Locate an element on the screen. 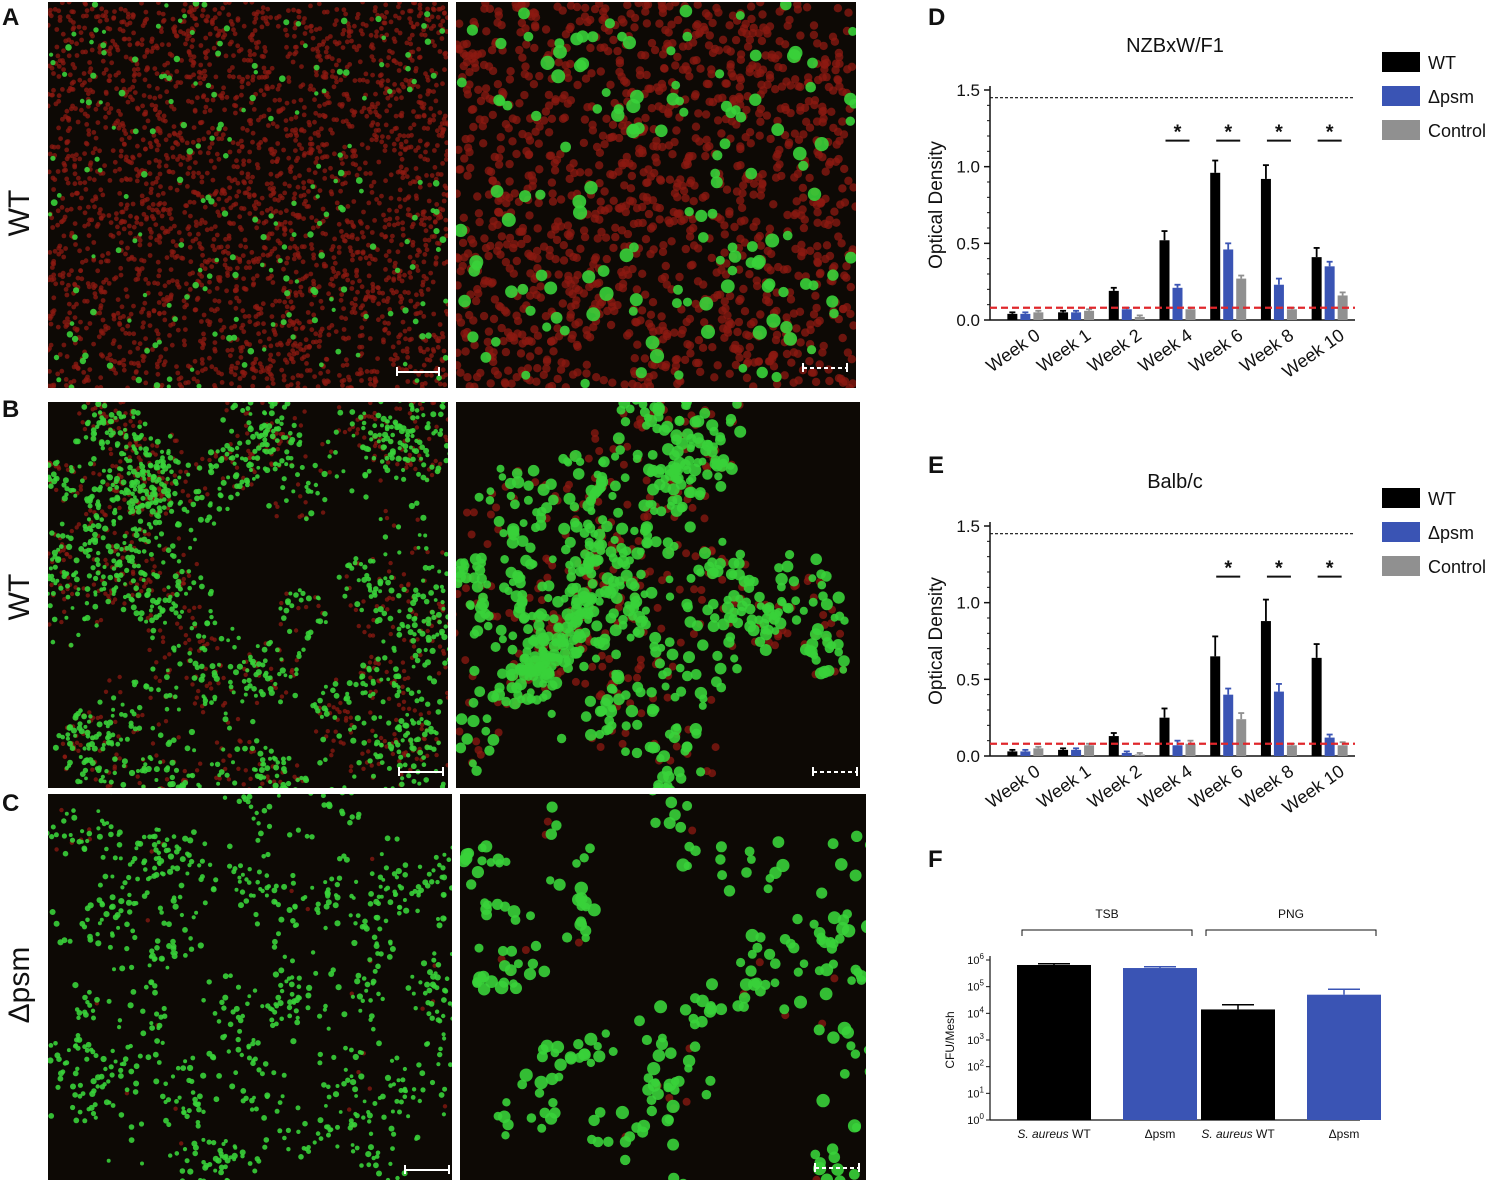 This screenshot has width=1489, height=1182. micrograph-b-low-mag is located at coordinates (248, 595).